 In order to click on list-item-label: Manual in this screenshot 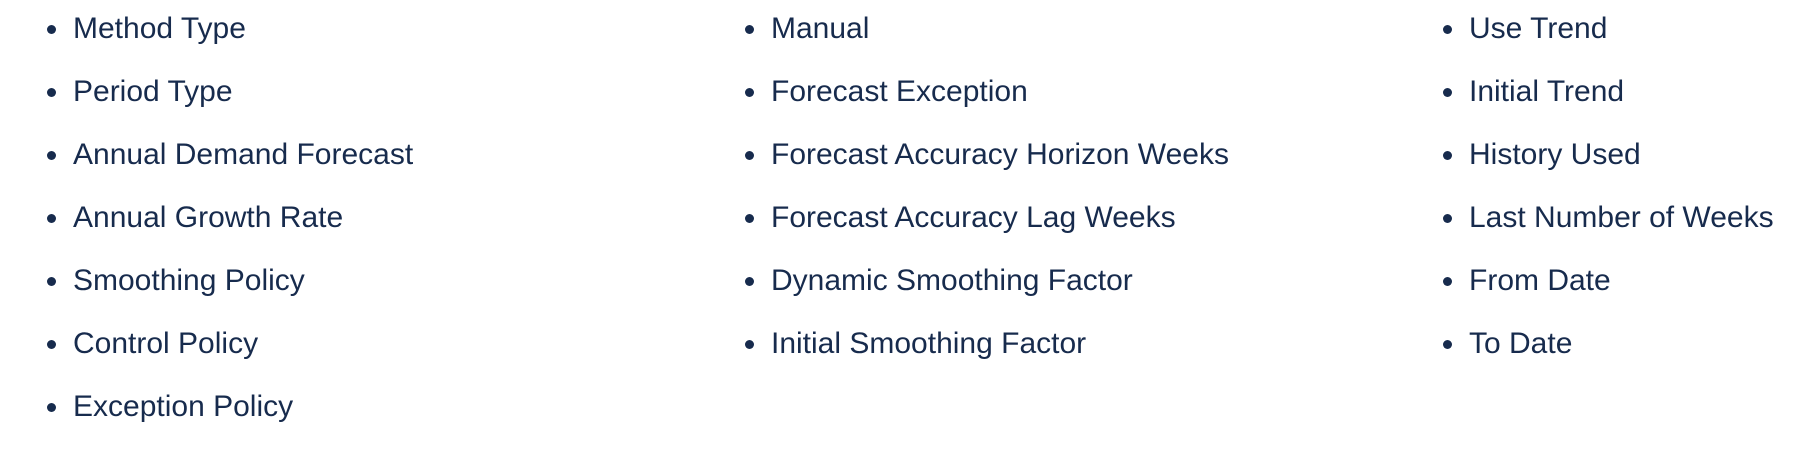, I will do `click(820, 28)`.